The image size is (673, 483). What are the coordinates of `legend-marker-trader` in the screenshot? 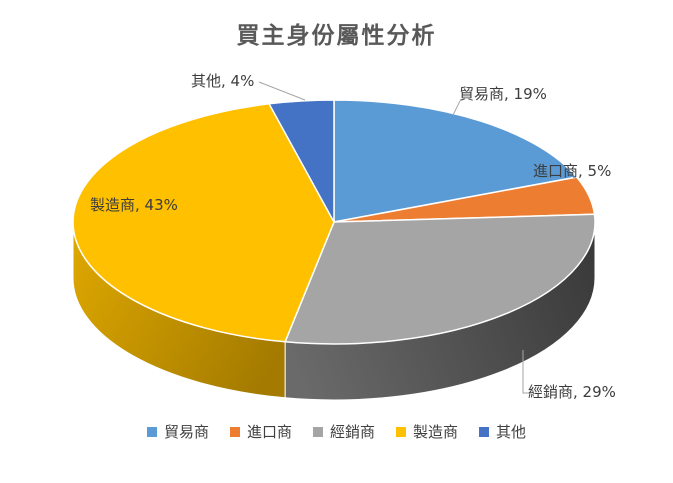 It's located at (151, 431).